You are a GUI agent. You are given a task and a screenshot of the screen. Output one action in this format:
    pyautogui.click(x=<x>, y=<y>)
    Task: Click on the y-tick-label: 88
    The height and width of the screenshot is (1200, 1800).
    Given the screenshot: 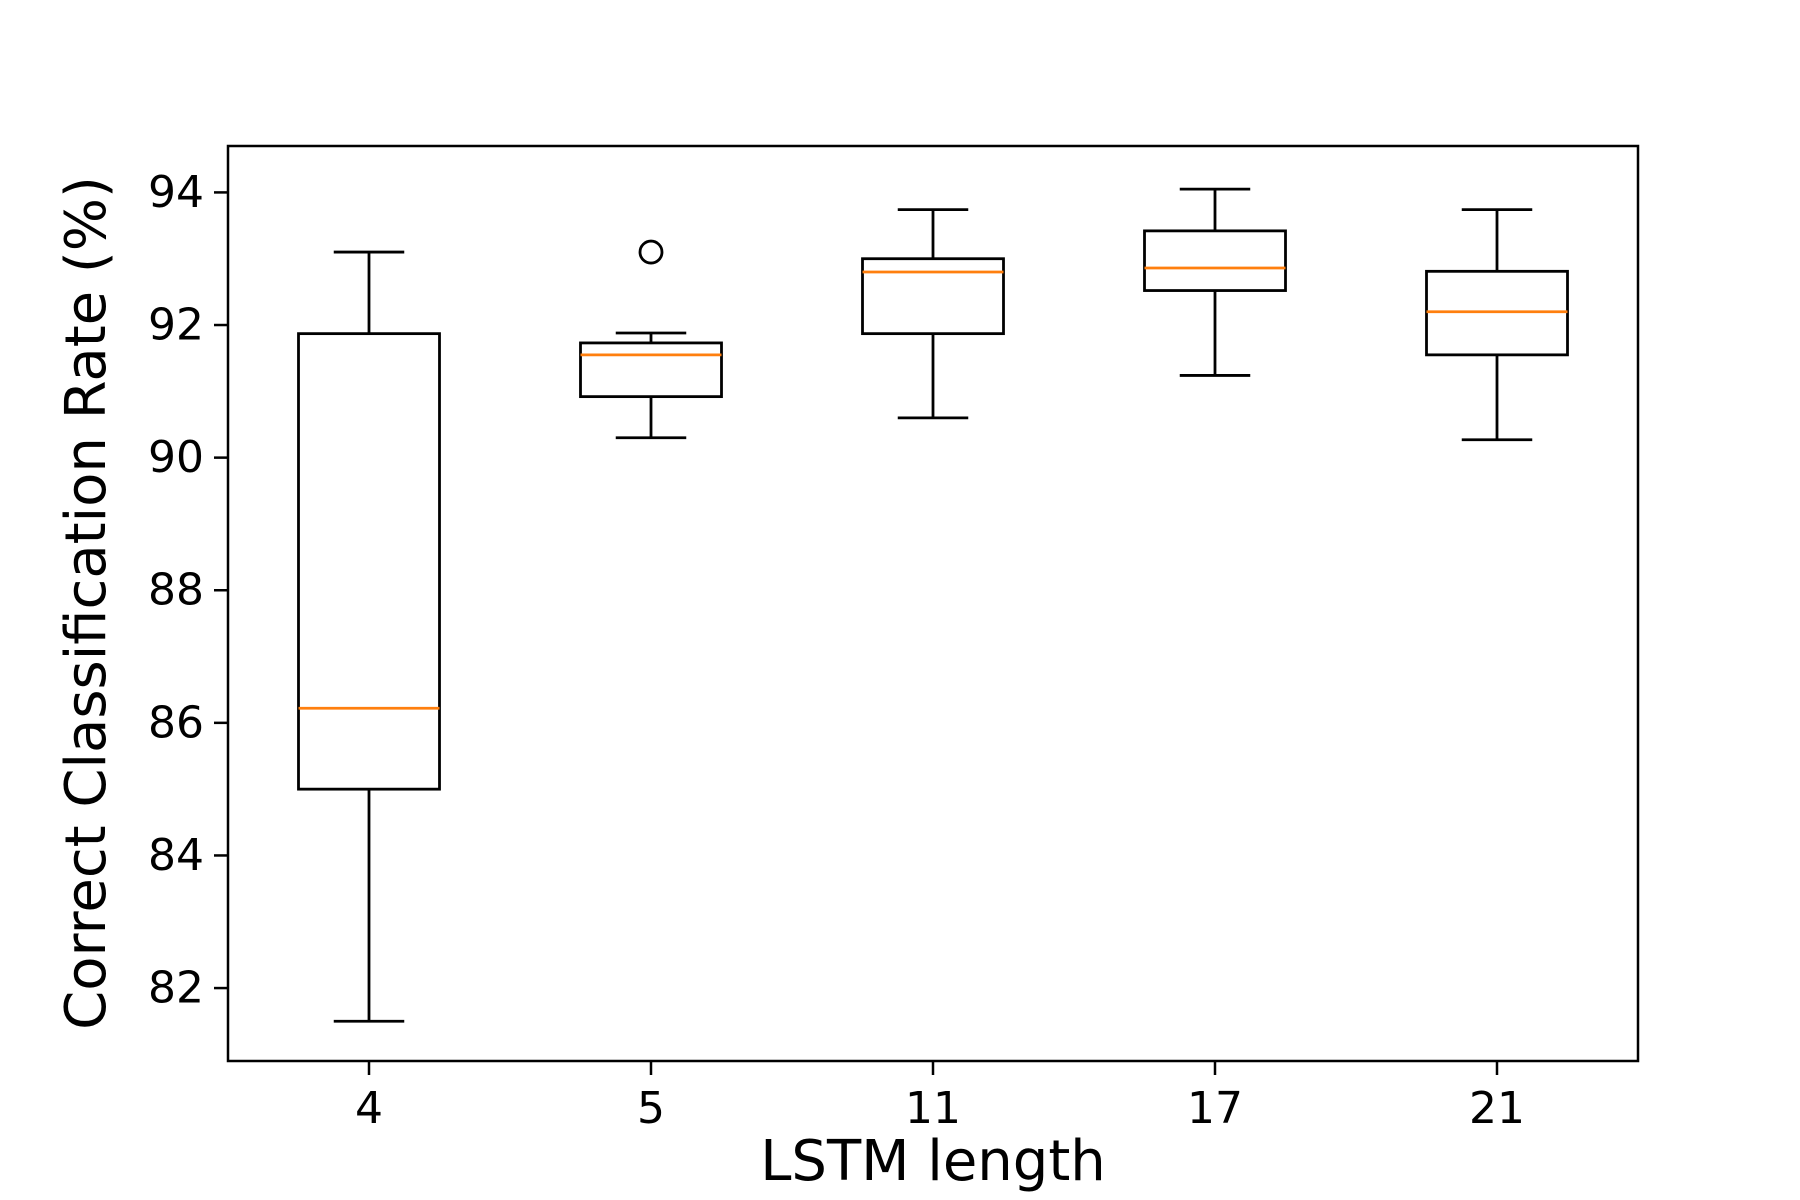 What is the action you would take?
    pyautogui.click(x=176, y=590)
    